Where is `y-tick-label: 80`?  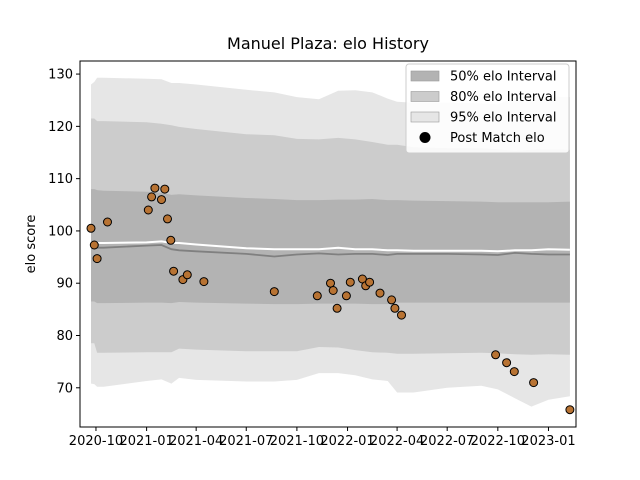
y-tick-label: 80 is located at coordinates (64, 336).